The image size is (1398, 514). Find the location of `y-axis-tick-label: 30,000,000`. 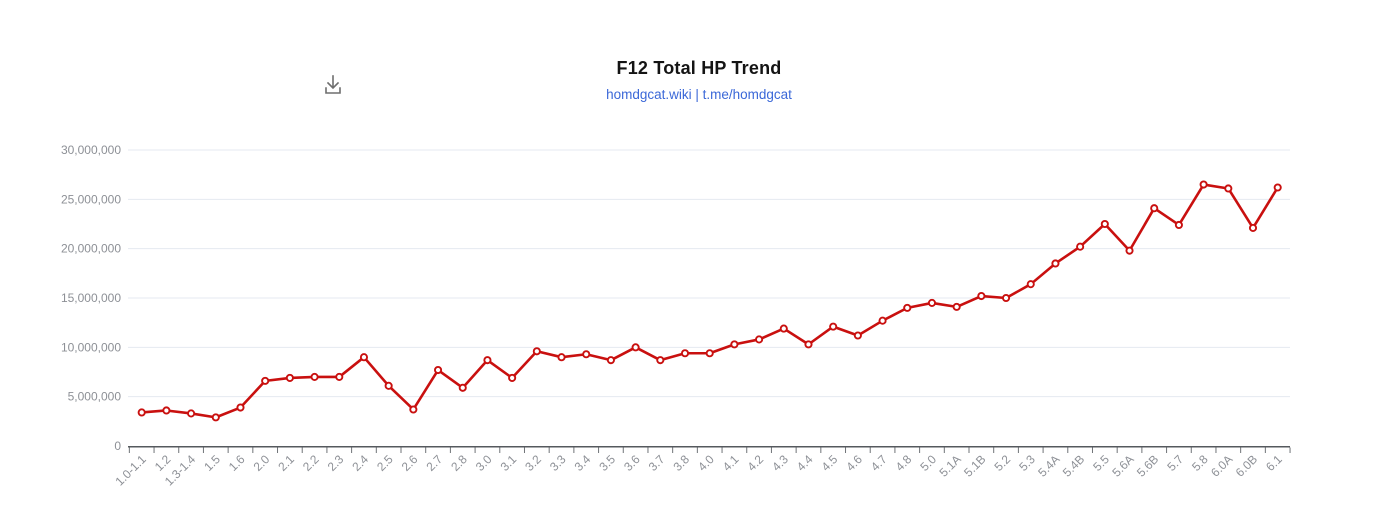

y-axis-tick-label: 30,000,000 is located at coordinates (91, 150).